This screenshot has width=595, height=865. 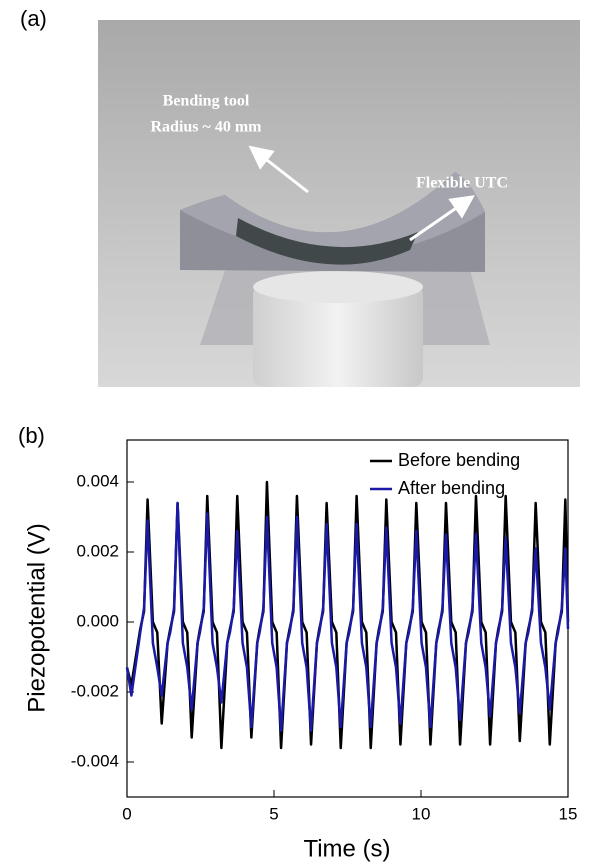 What do you see at coordinates (126, 813) in the screenshot?
I see `x-tick-label: 0` at bounding box center [126, 813].